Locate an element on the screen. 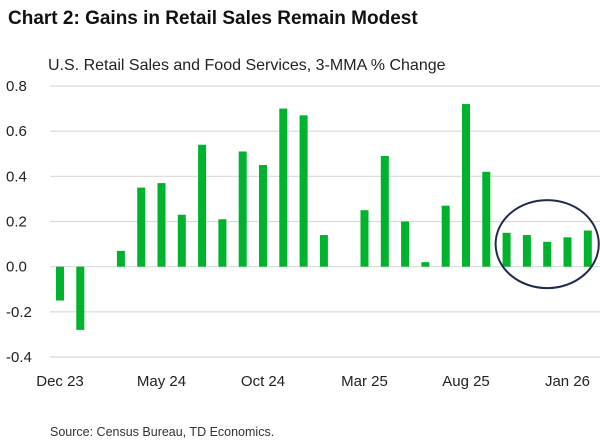 The image size is (600, 447). annotation-ellipse is located at coordinates (547, 244).